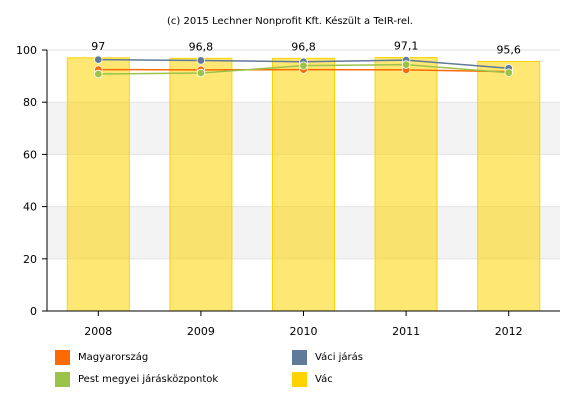 The width and height of the screenshot is (580, 400). Describe the element at coordinates (406, 46) in the screenshot. I see `bar-value-label: 97,1` at that location.